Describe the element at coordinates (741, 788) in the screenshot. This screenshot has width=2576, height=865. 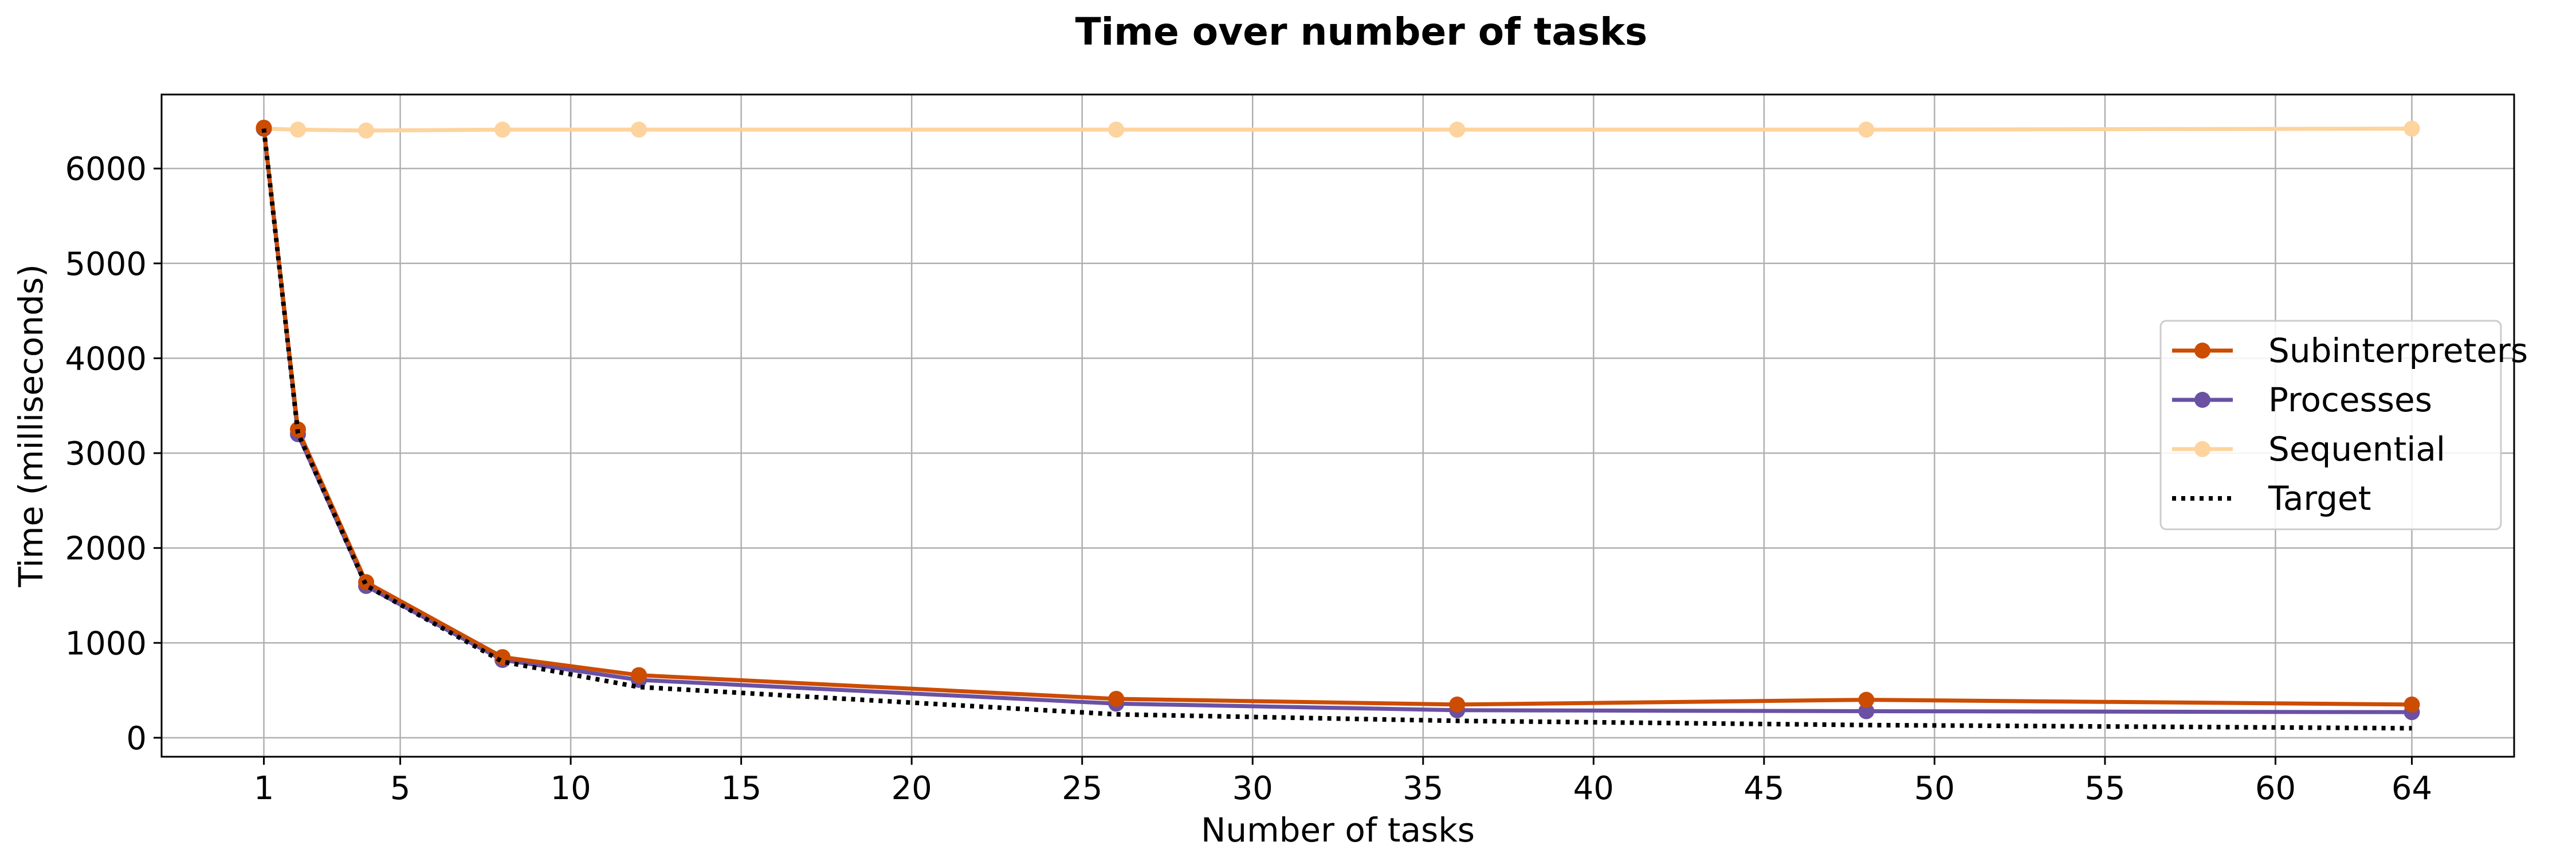
I see `x-tick-label: 15` at that location.